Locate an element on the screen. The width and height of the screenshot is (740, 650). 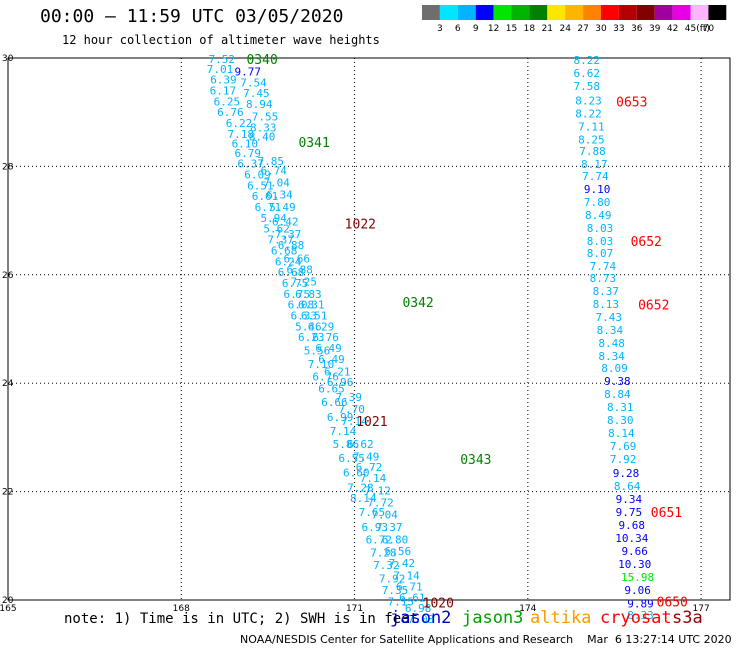
wave-height-value: 8.37 is located at coordinates (606, 291).